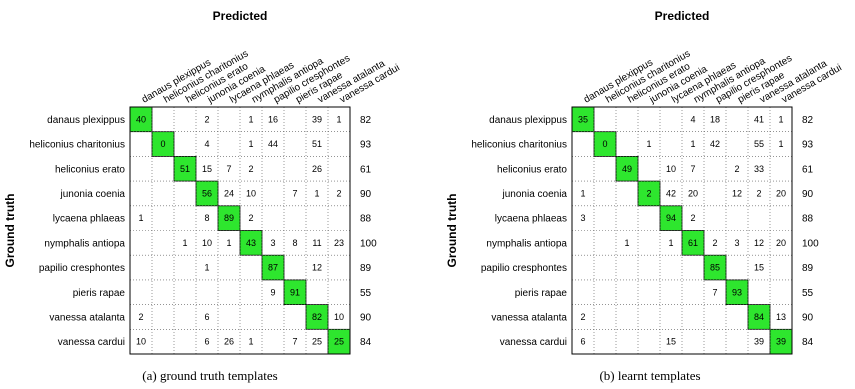 The height and width of the screenshot is (389, 855). I want to click on diagonal-cell-value: 56, so click(207, 193).